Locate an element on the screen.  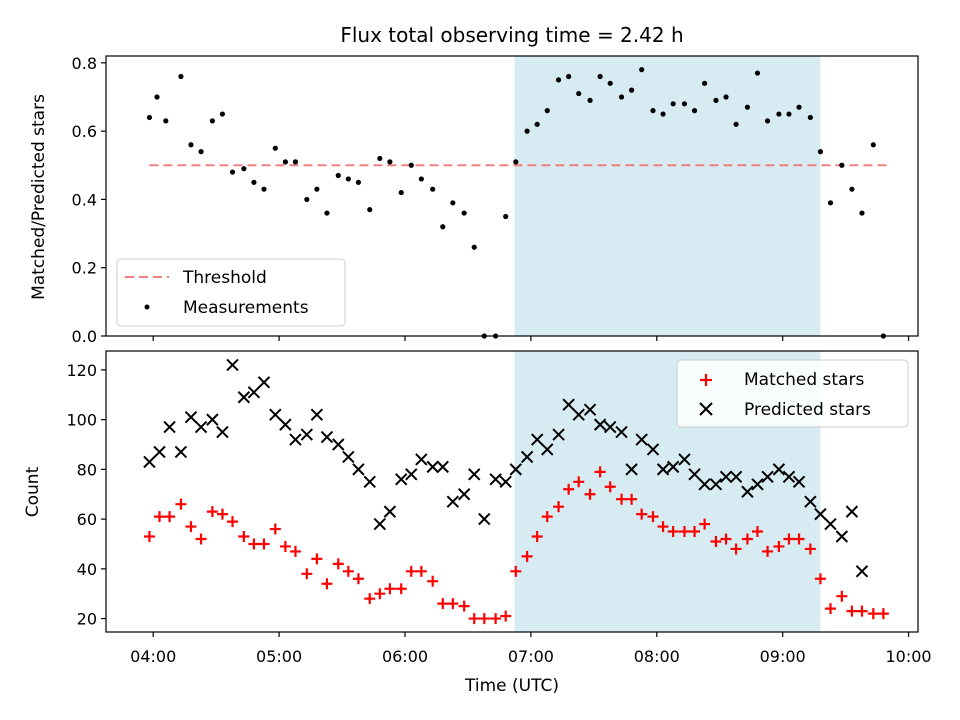
y-tick-label: 0.0 is located at coordinates (84, 336).